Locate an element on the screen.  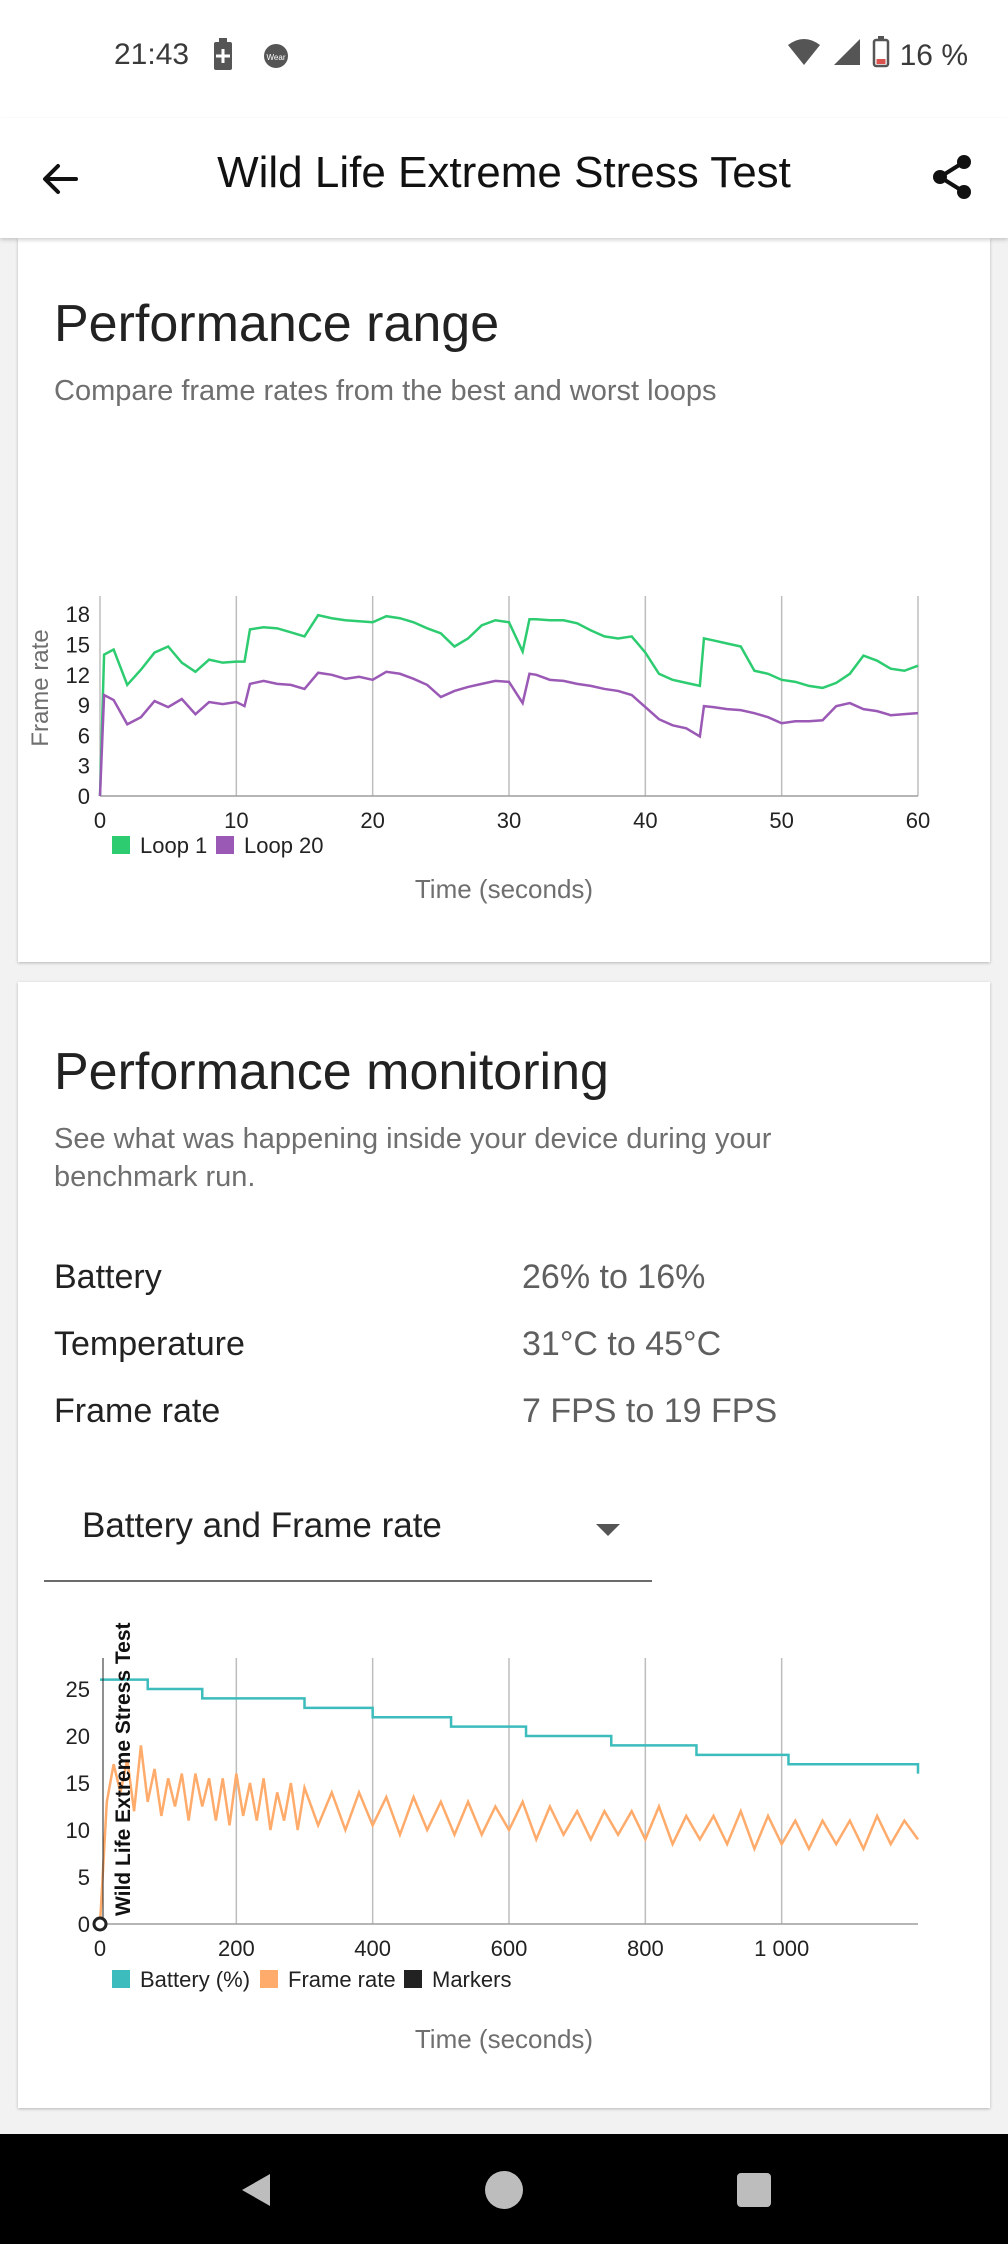
performance-range-title: Performance range is located at coordinates (277, 324).